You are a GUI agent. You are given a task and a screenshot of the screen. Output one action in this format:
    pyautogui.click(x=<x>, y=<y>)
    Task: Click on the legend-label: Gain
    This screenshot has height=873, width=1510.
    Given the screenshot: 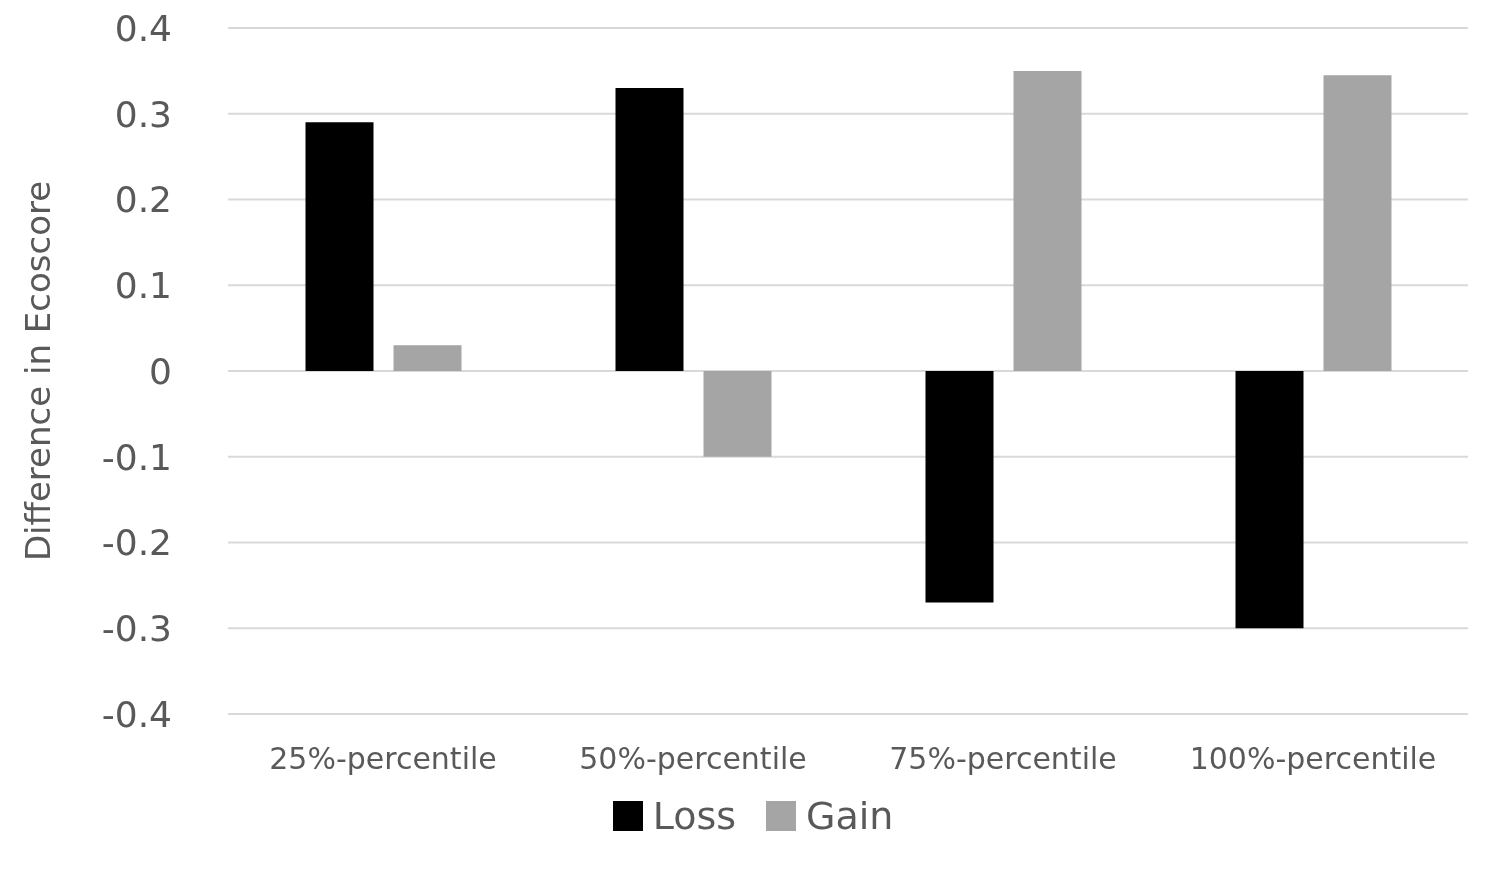 What is the action you would take?
    pyautogui.click(x=849, y=816)
    